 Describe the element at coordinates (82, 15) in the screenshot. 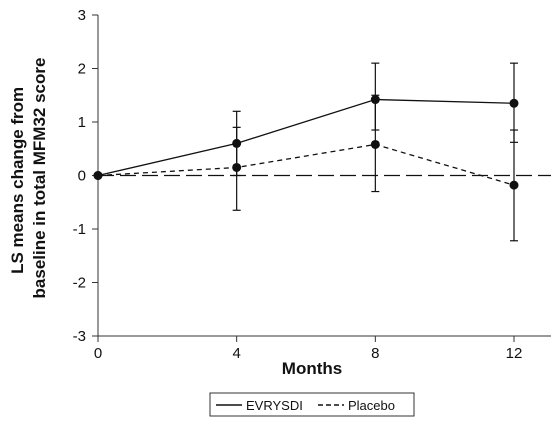

I see `y-tick-label: 3` at that location.